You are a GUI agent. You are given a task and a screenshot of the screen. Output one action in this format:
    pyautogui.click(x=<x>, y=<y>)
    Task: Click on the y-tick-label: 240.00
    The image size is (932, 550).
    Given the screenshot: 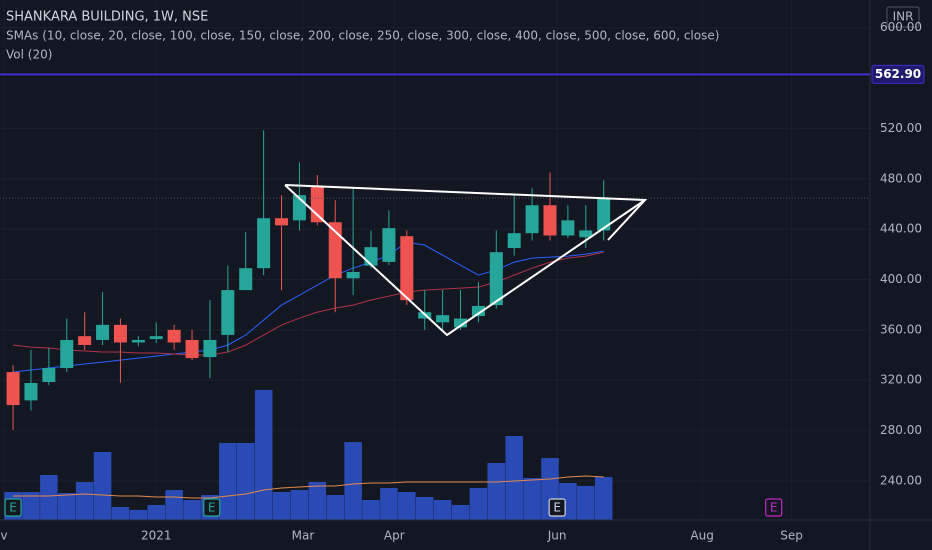 What is the action you would take?
    pyautogui.click(x=901, y=480)
    